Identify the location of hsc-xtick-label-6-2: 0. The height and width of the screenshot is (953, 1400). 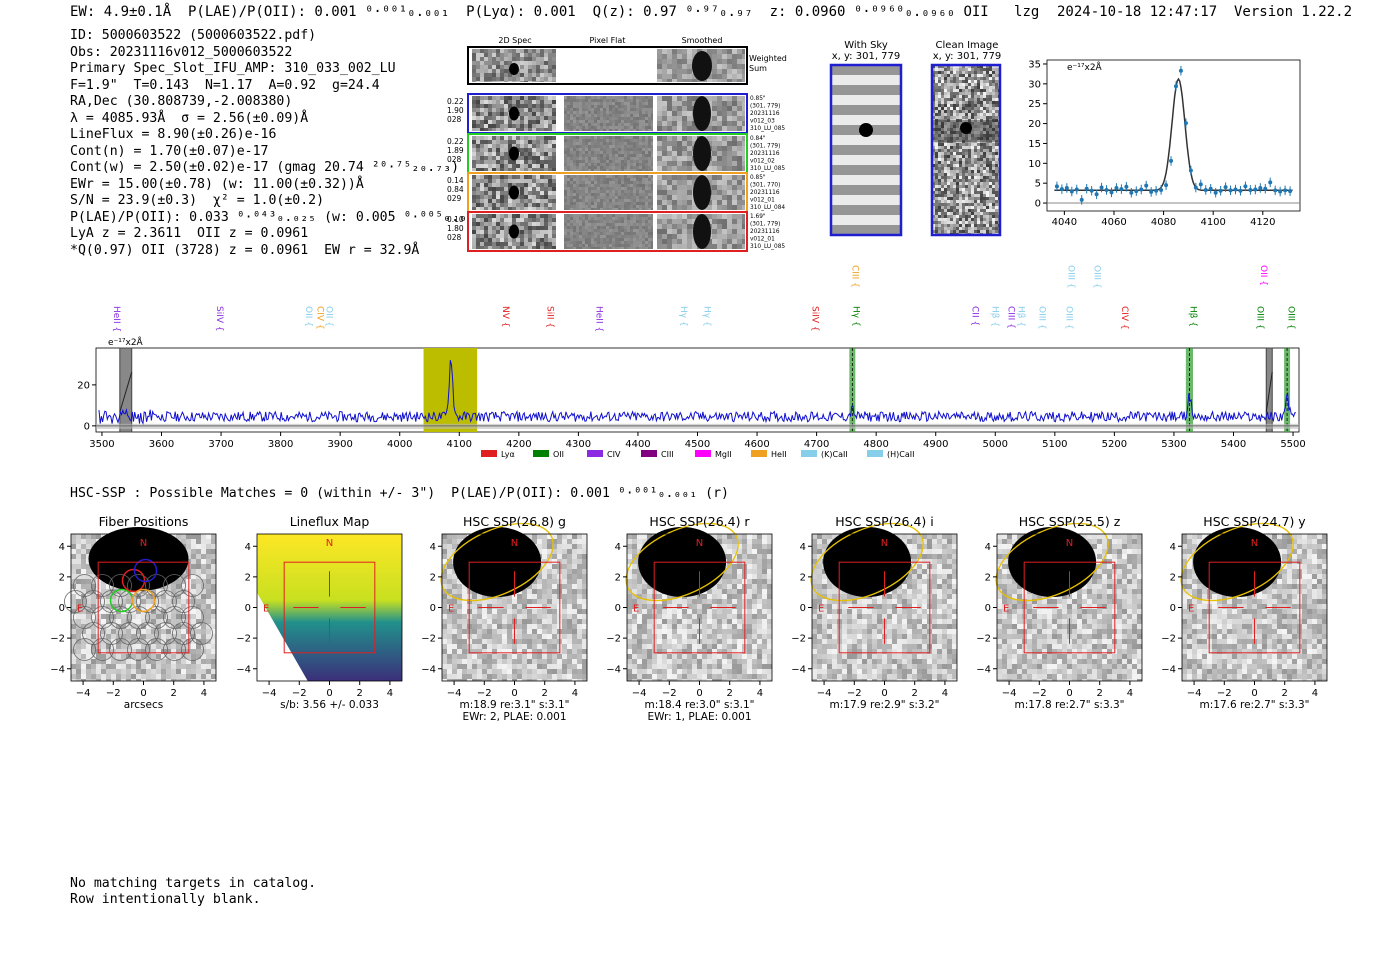
(1254, 693).